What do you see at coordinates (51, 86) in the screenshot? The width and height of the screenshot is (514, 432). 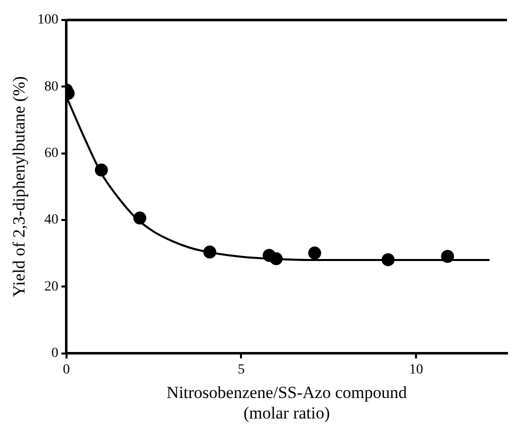 I see `y-tick-label: 80` at bounding box center [51, 86].